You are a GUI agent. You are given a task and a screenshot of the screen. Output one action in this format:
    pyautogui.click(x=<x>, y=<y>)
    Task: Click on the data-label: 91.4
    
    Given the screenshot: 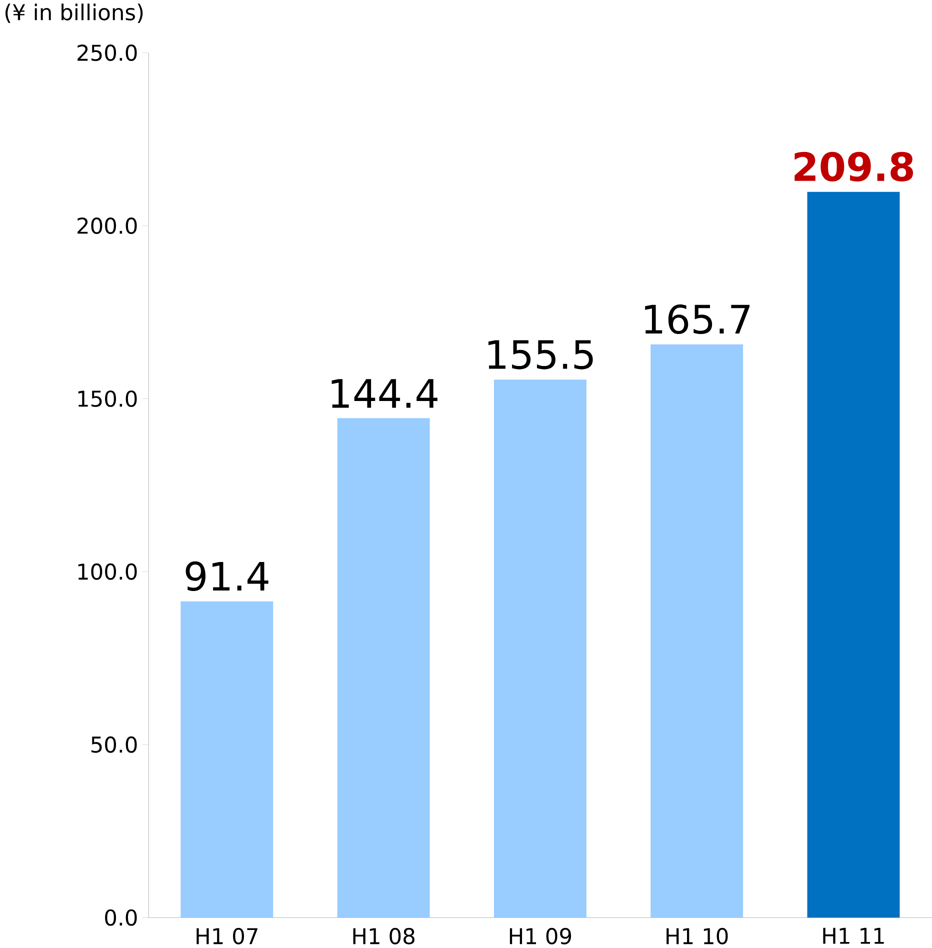 What is the action you would take?
    pyautogui.click(x=227, y=576)
    